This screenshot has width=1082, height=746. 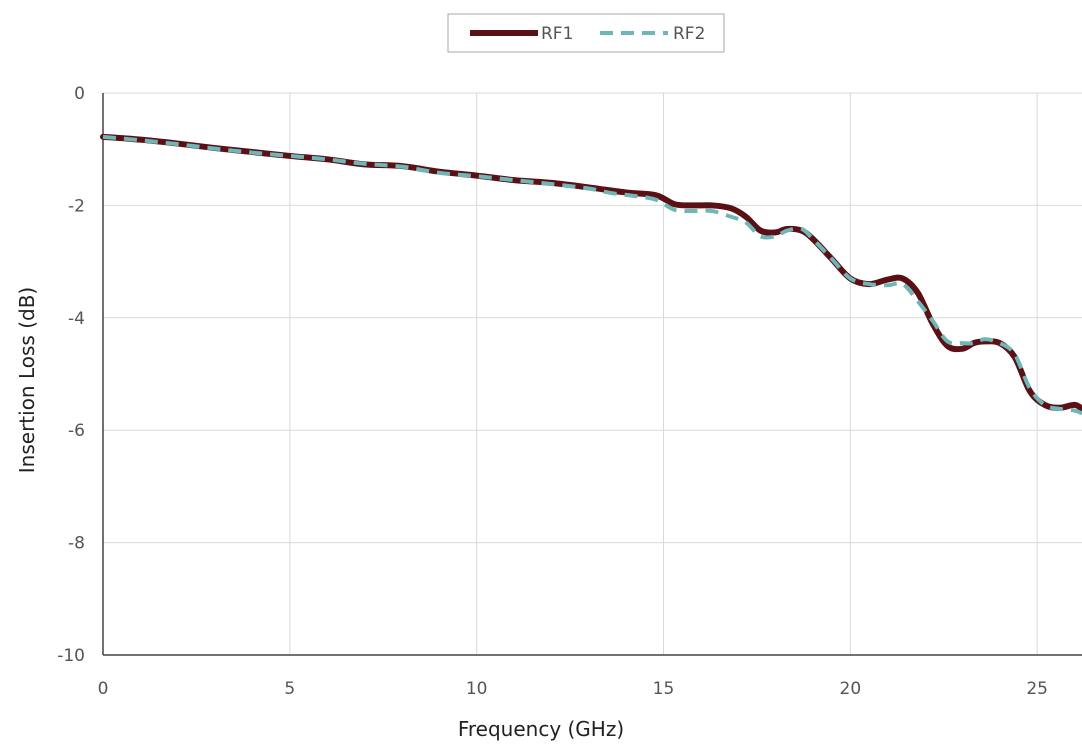 What do you see at coordinates (103, 689) in the screenshot?
I see `x-tick-label: 0` at bounding box center [103, 689].